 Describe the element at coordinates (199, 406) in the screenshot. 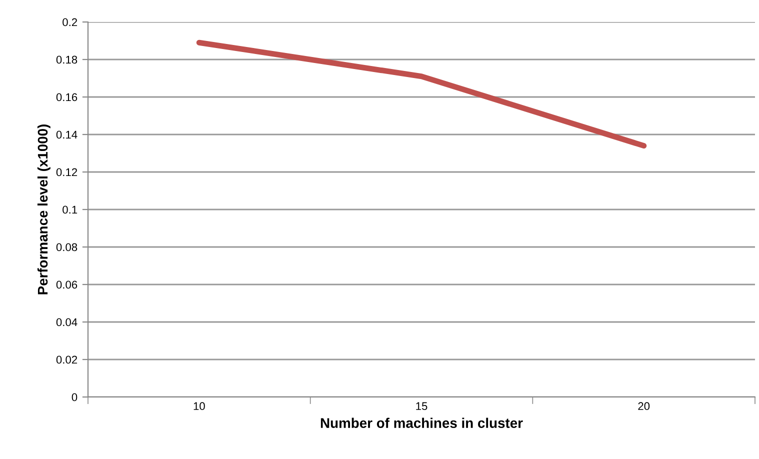

I see `x-tick-label: 10` at that location.